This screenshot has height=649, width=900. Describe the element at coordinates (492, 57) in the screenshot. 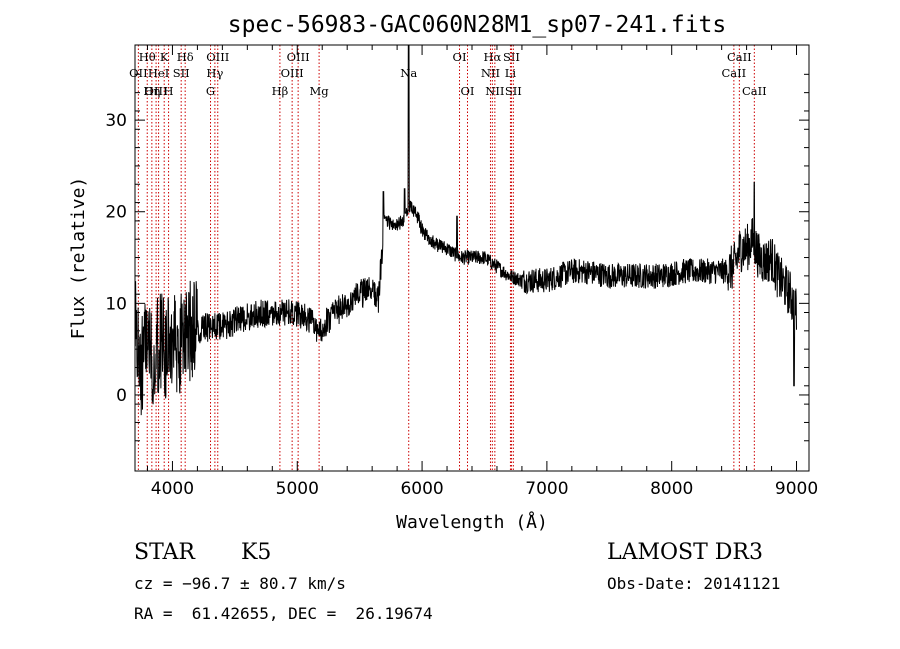

I see `spectral-line-label: Hα` at that location.